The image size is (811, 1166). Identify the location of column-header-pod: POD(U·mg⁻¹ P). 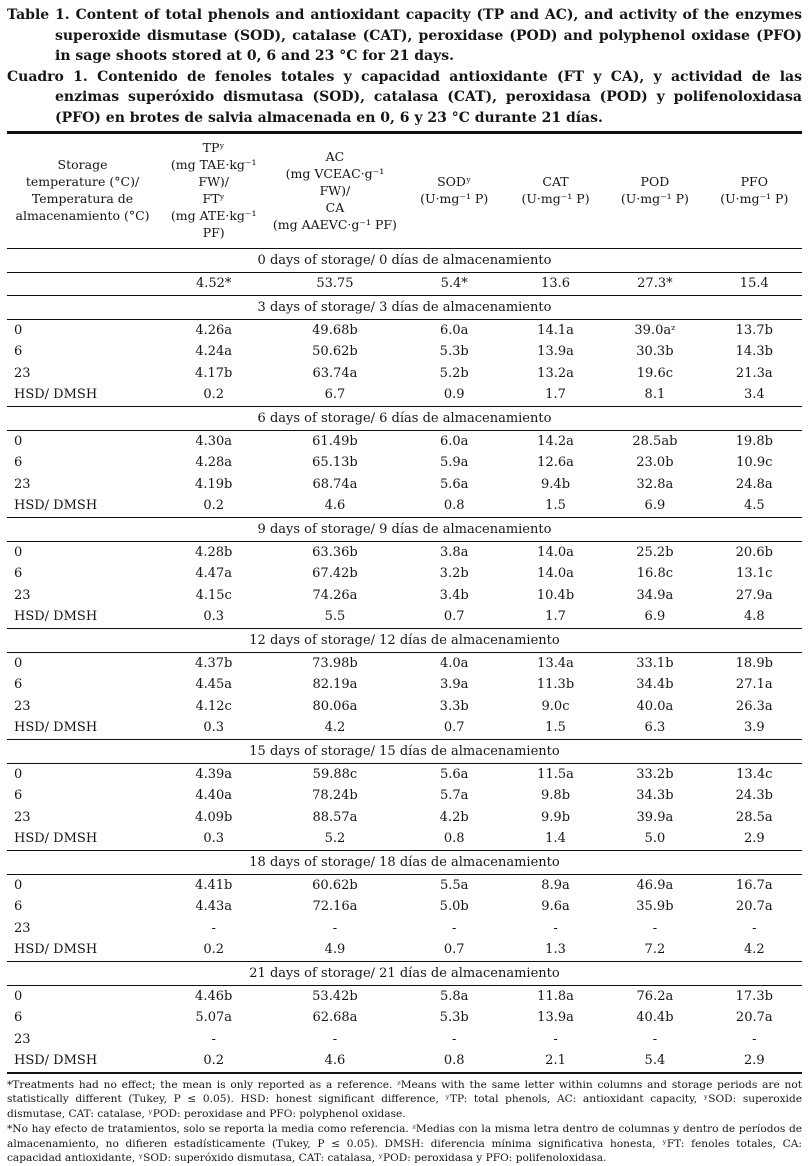
(654, 191).